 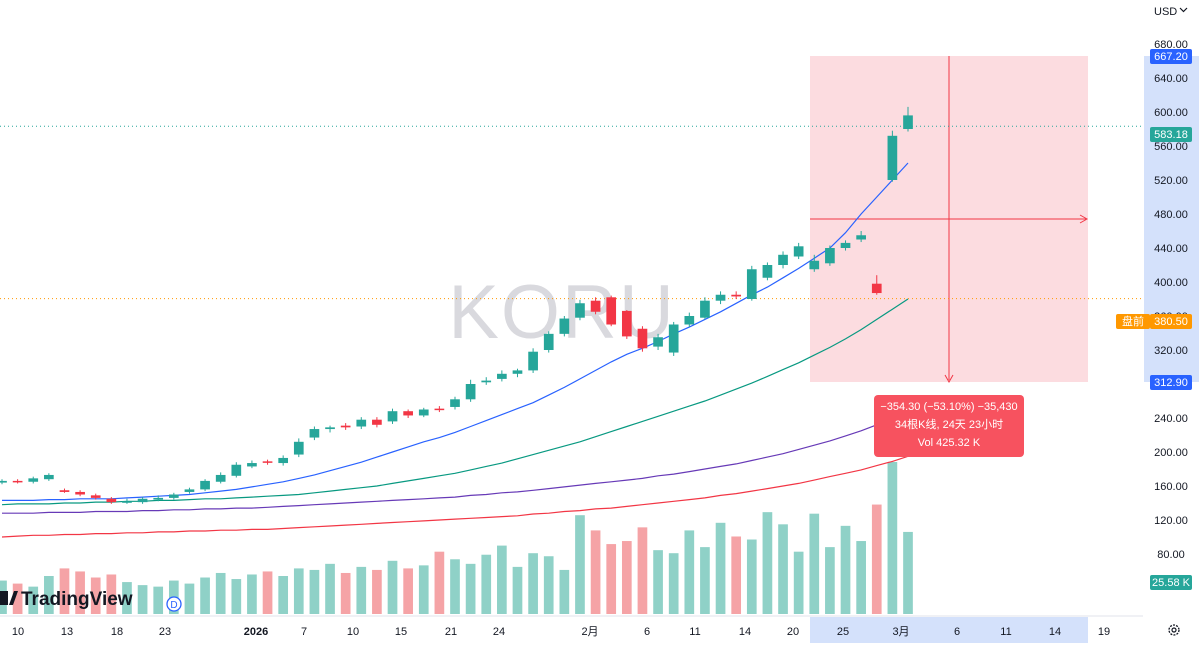 I want to click on svg-text: D, so click(x=173, y=605).